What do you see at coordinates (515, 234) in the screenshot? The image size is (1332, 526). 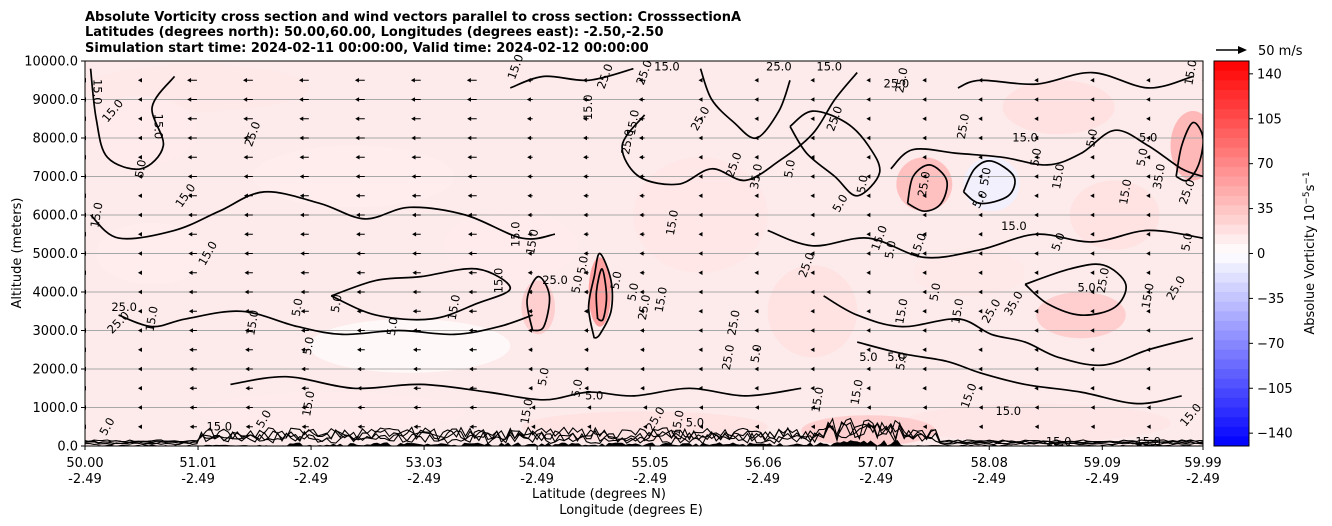 I see `contour-label: 15.0` at bounding box center [515, 234].